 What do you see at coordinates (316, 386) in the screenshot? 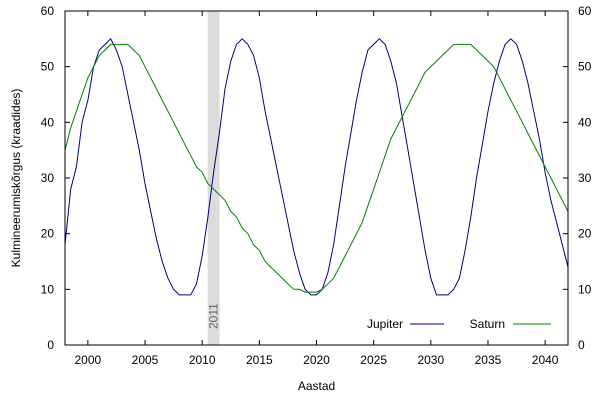
I see `x-axis-title: Aastad` at bounding box center [316, 386].